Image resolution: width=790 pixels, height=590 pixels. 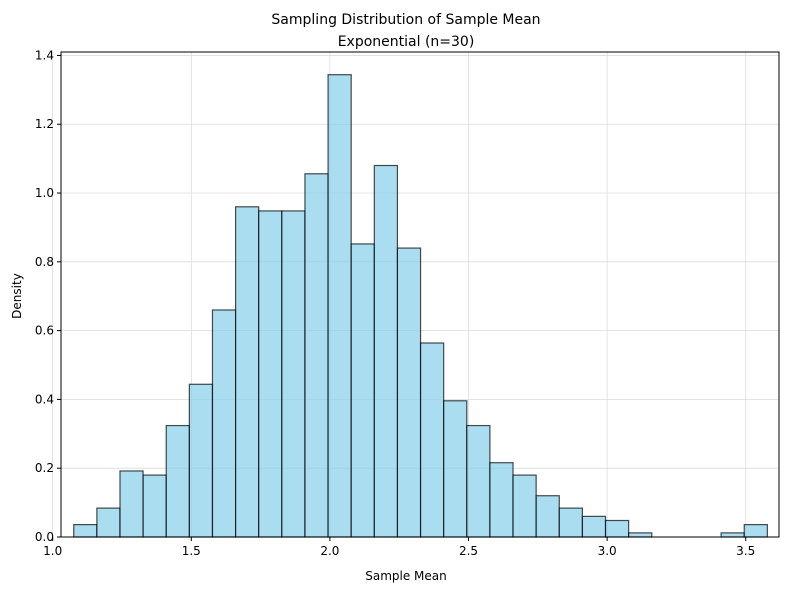 What do you see at coordinates (44, 331) in the screenshot?
I see `y-tick-label: 0.6` at bounding box center [44, 331].